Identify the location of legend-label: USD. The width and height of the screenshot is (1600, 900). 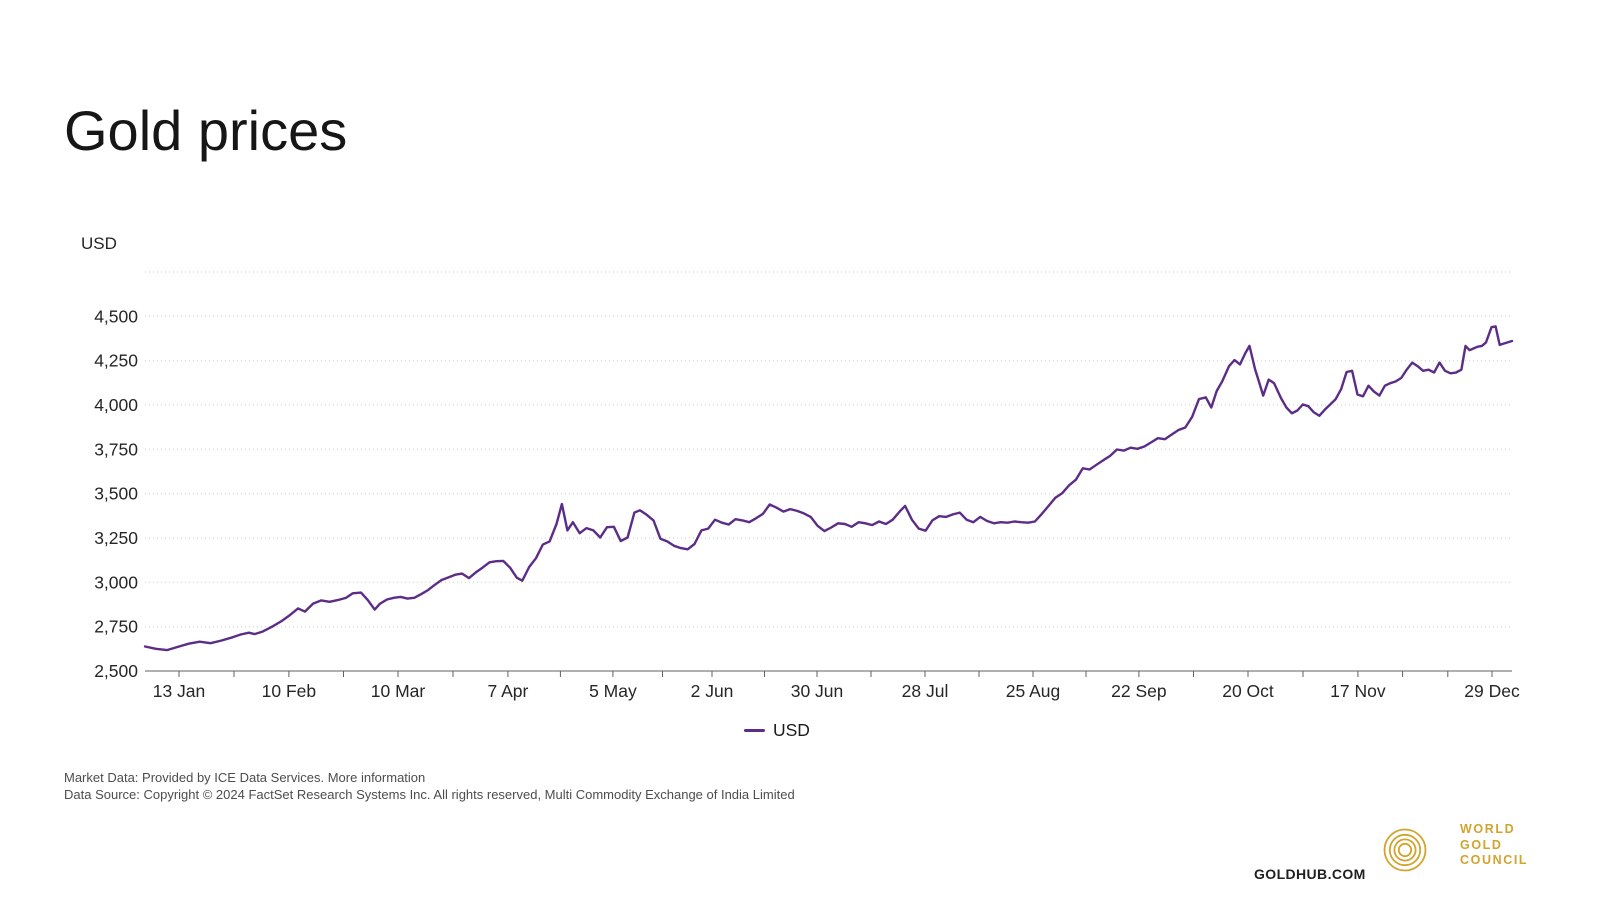
(791, 730).